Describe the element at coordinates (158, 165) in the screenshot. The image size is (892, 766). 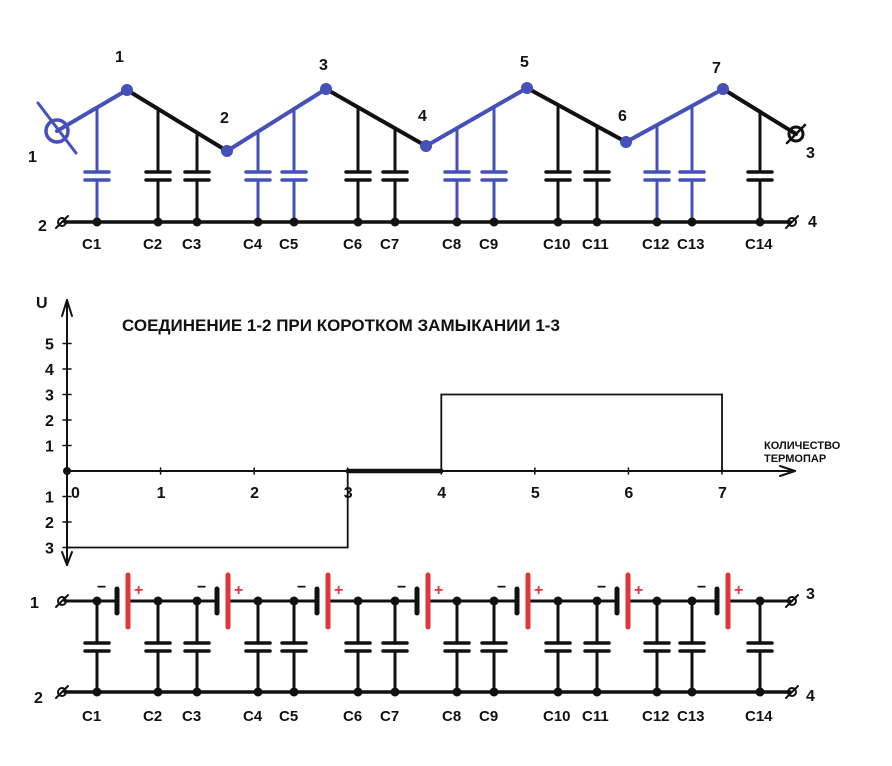
I see `capacitor-c2` at that location.